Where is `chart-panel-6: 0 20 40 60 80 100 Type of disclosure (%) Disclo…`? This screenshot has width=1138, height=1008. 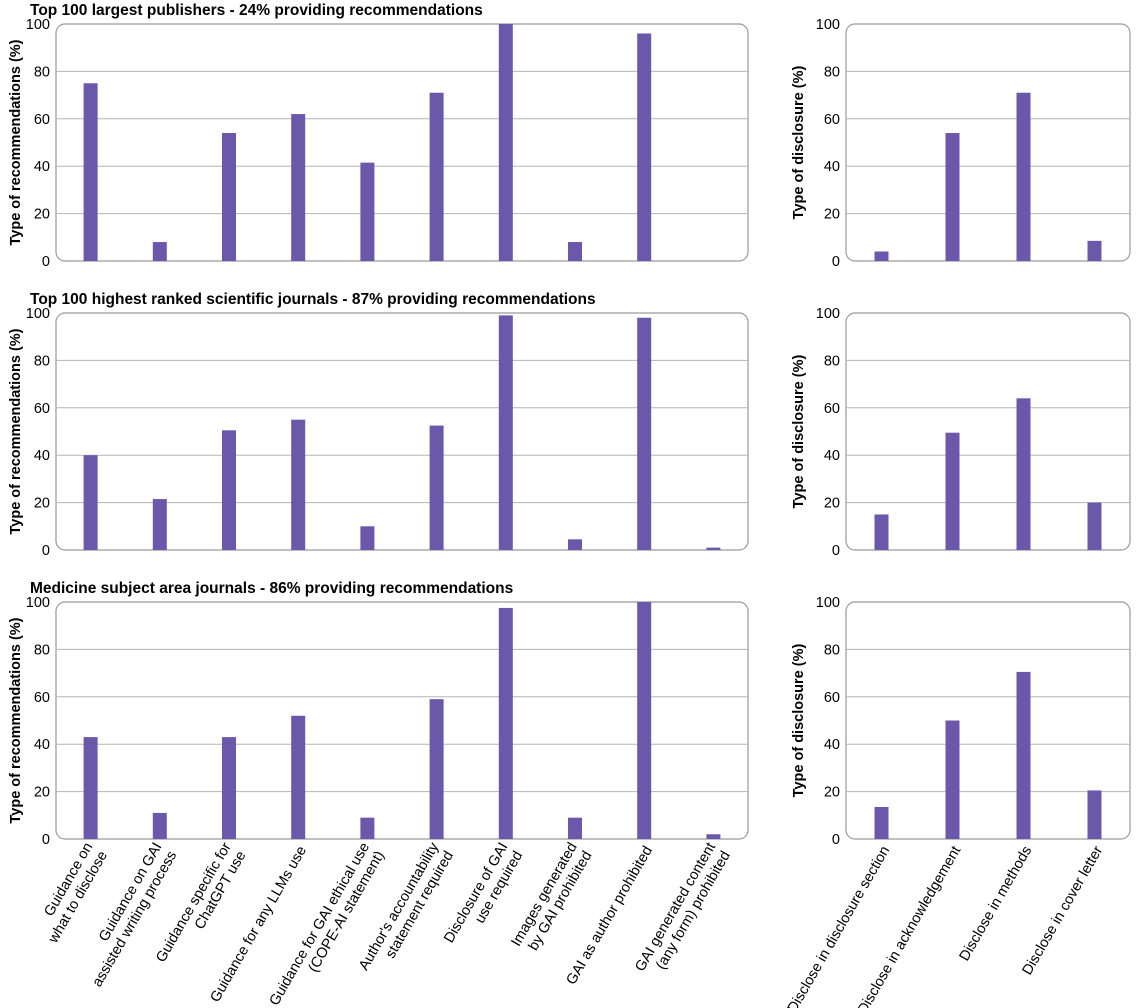 chart-panel-6: 0 20 40 60 80 100 Type of disclosure (%) Disclo… is located at coordinates (958, 801).